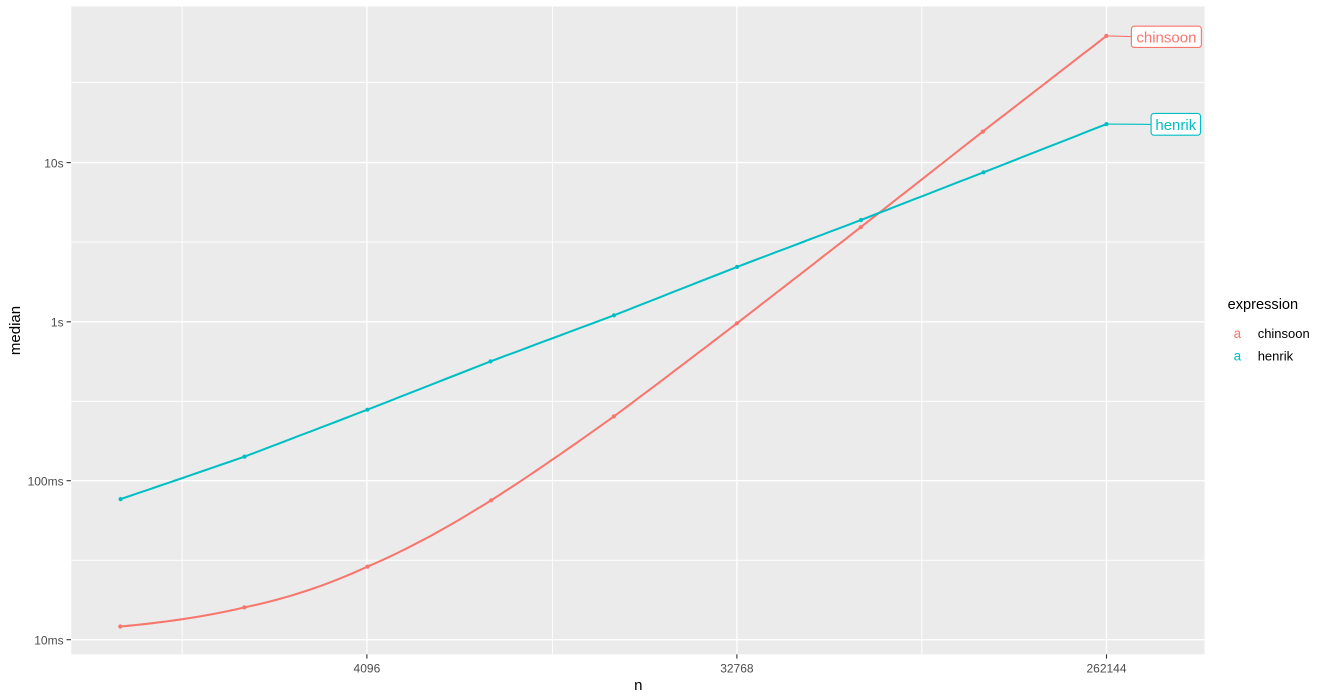 This screenshot has height=700, width=1323. What do you see at coordinates (1106, 668) in the screenshot?
I see `svg-text: 262144` at bounding box center [1106, 668].